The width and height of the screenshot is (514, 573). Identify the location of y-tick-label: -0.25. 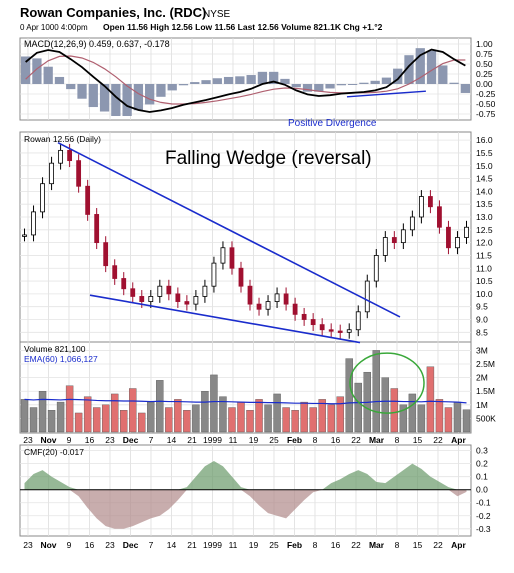
(486, 94).